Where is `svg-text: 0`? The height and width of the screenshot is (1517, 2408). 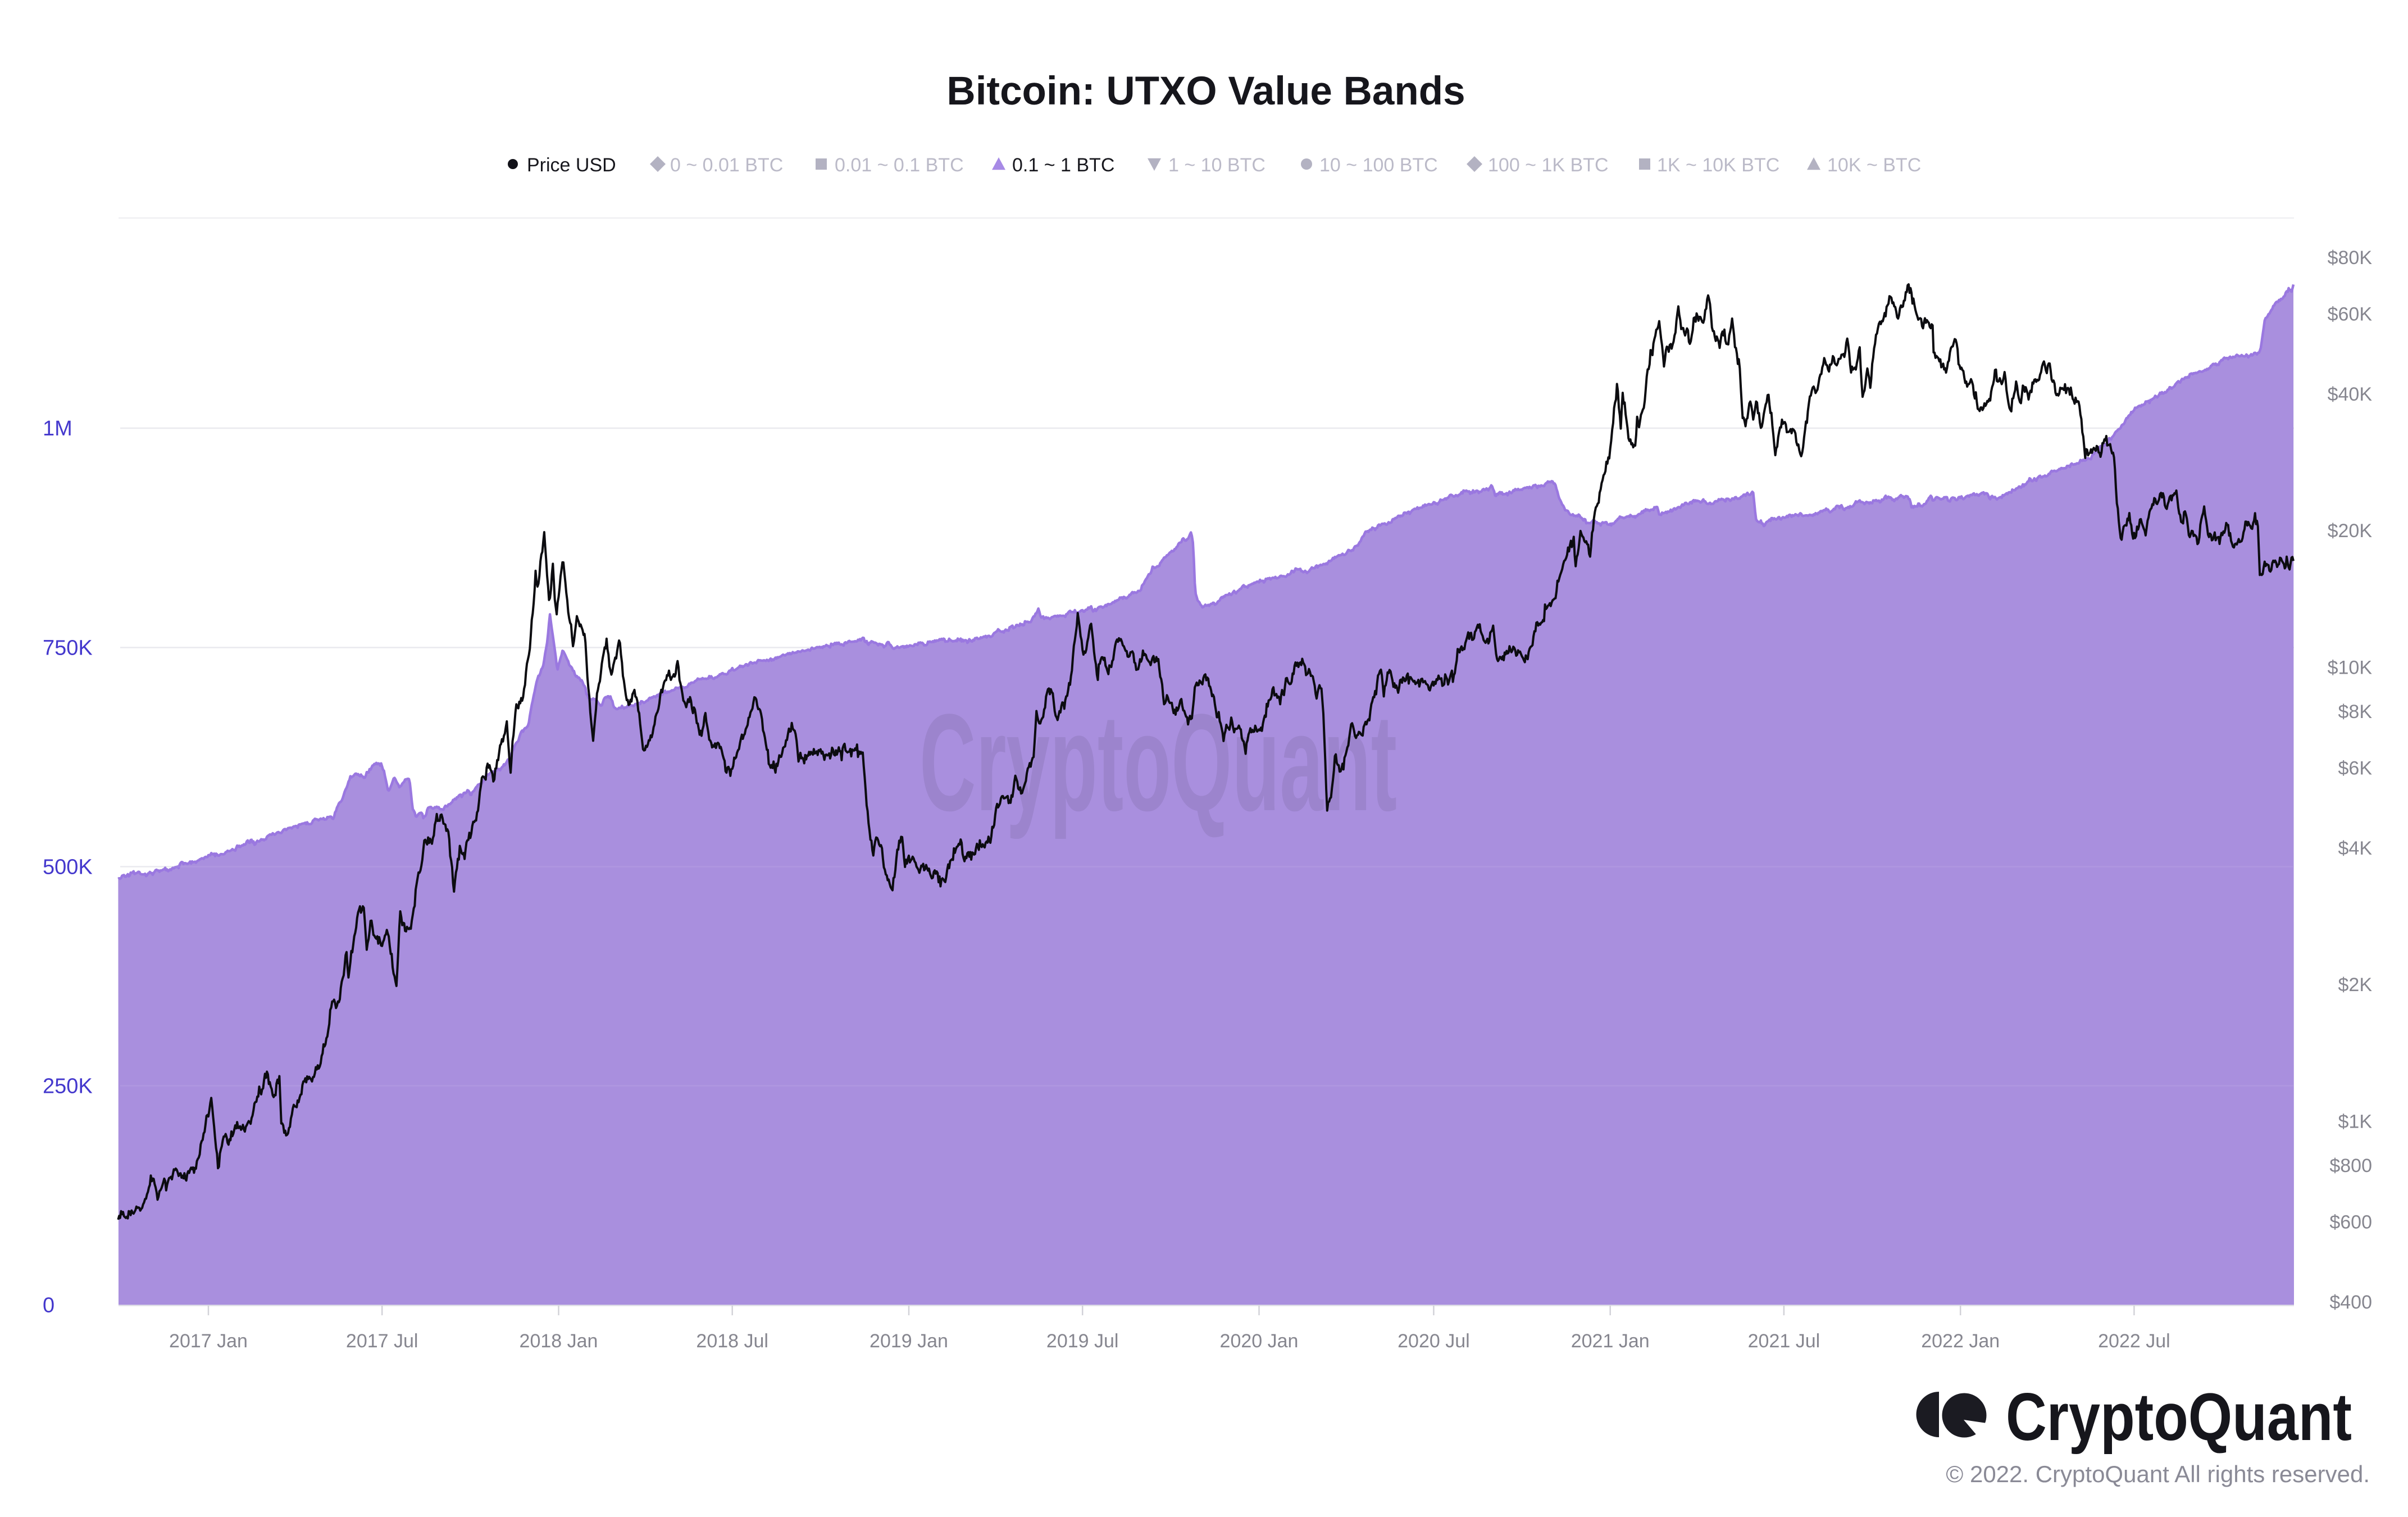
svg-text: 0 is located at coordinates (48, 1306).